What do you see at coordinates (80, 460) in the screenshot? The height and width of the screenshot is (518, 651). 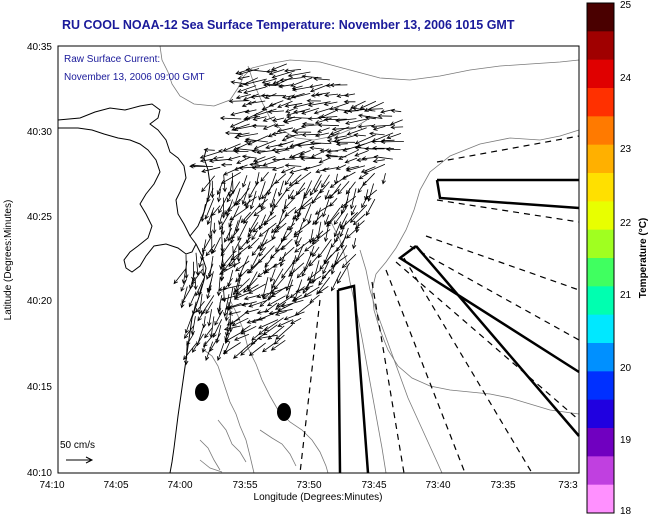 I see `scale-arrow` at bounding box center [80, 460].